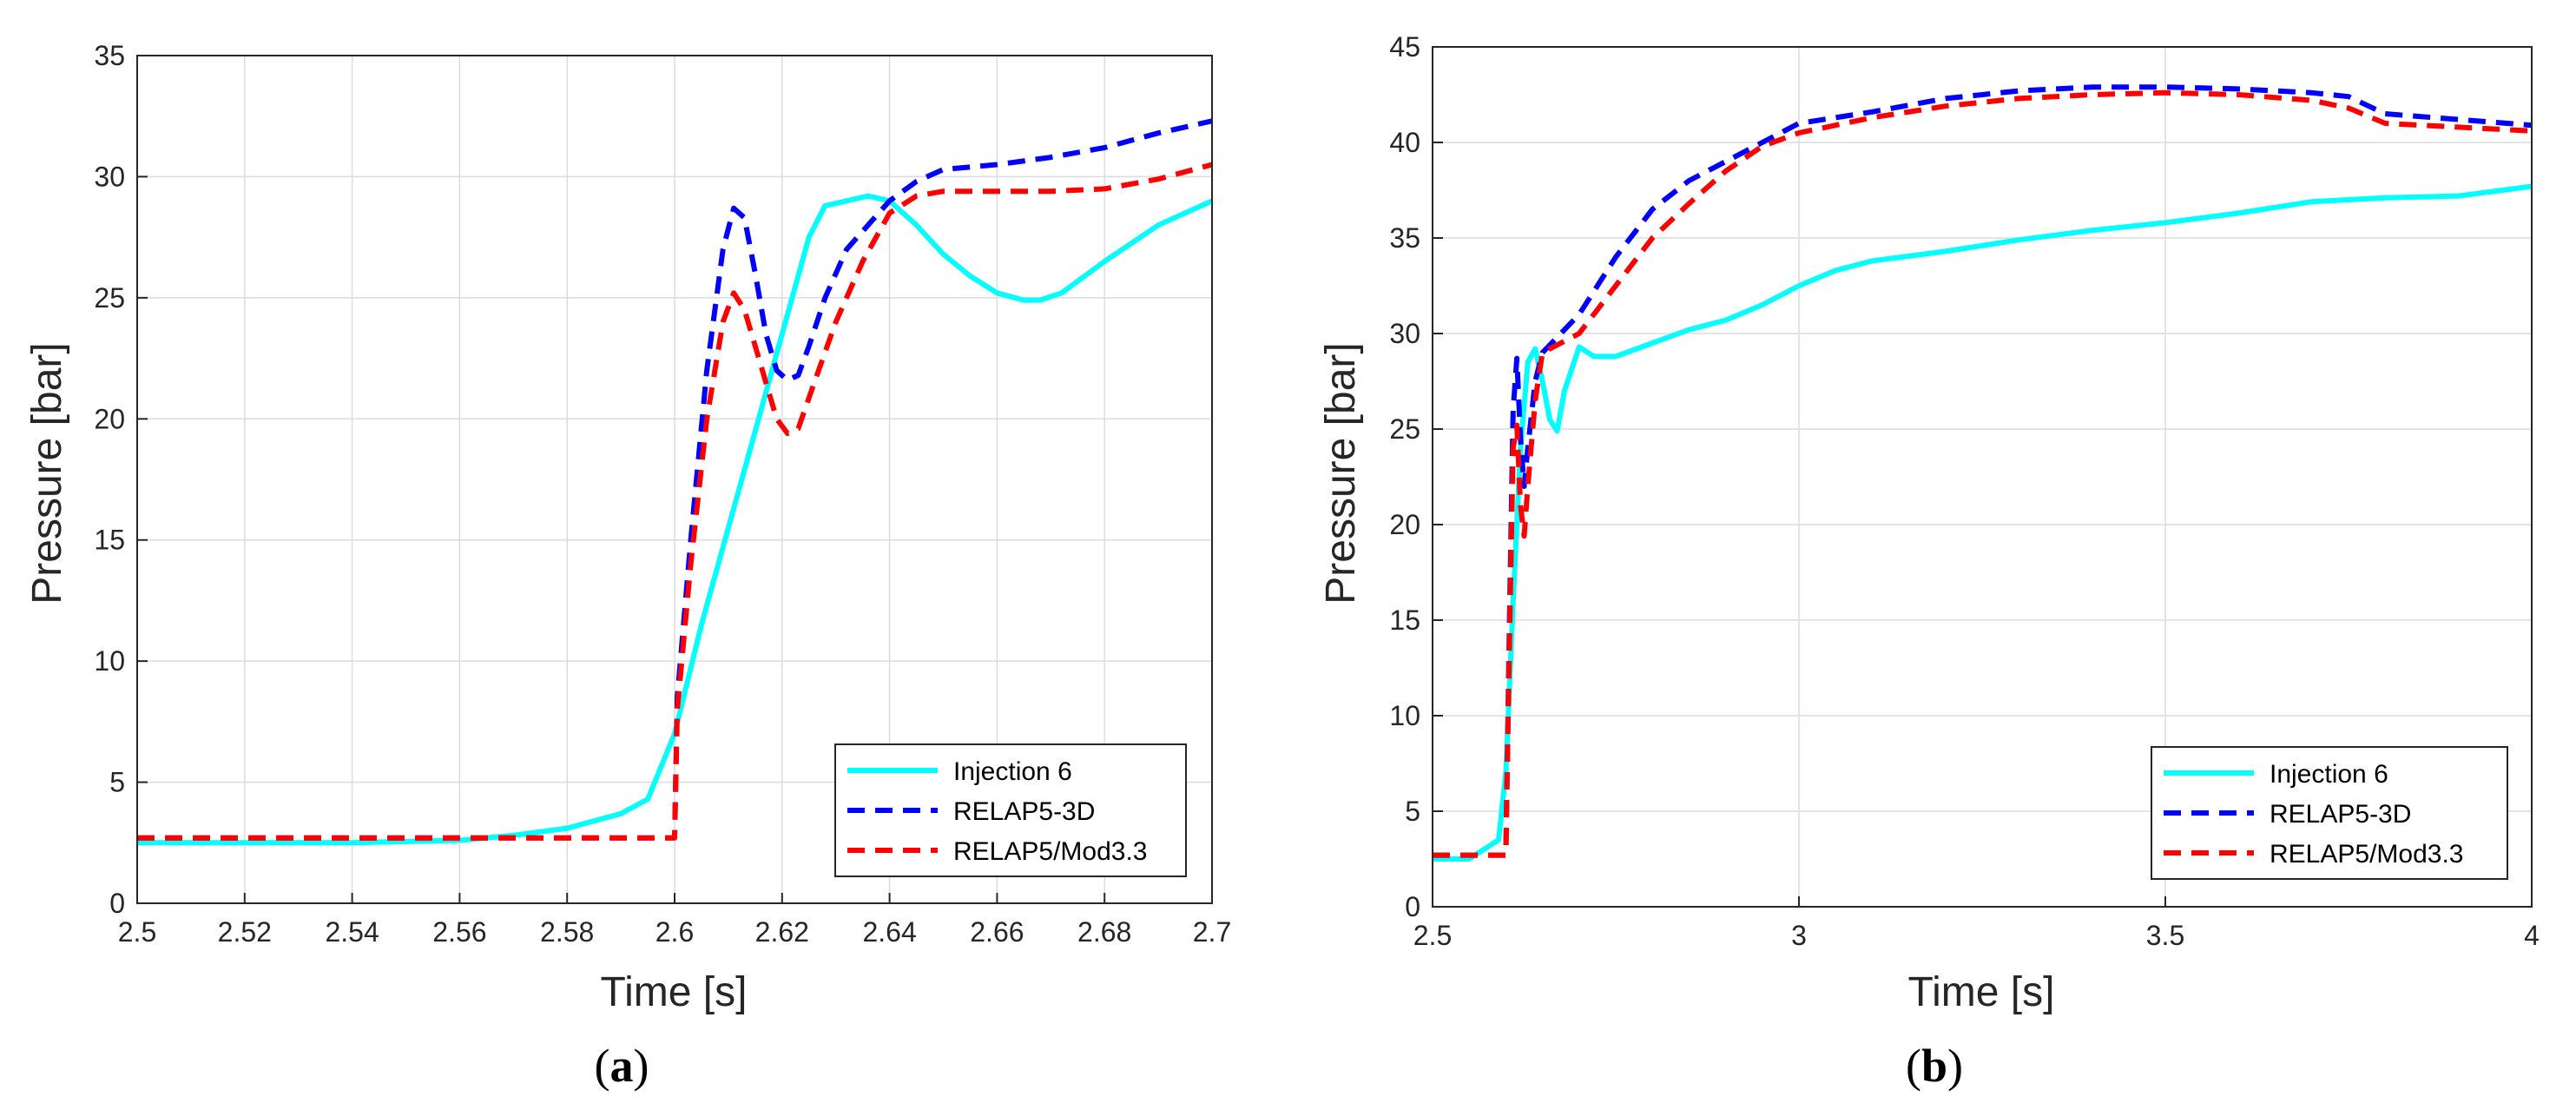 The image size is (2576, 1110). Describe the element at coordinates (137, 932) in the screenshot. I see `panel-a-xtick-label-0: 2.5` at that location.